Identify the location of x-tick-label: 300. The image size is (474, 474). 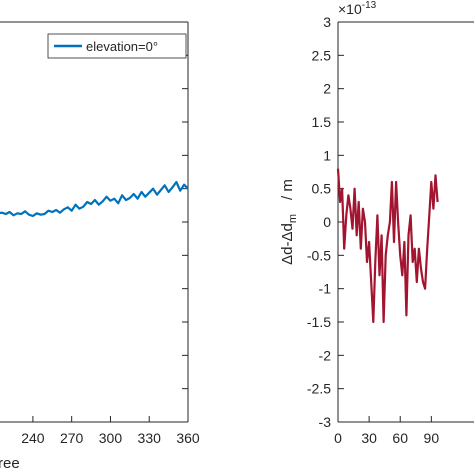
(111, 438).